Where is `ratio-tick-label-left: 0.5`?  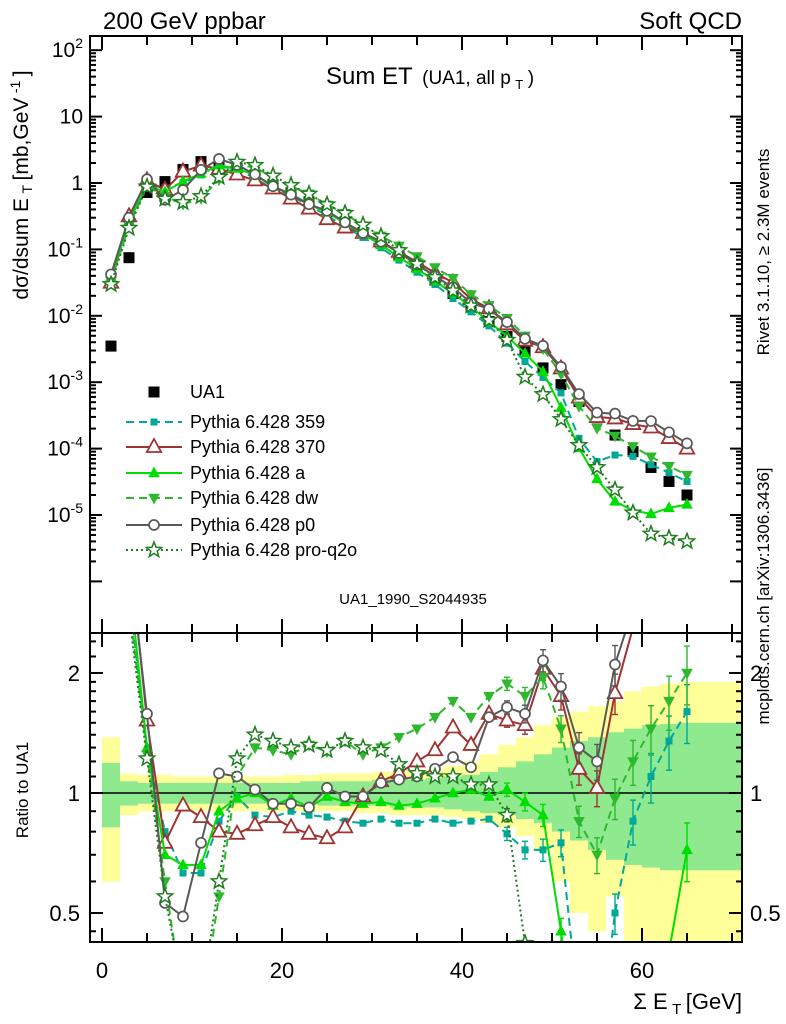 ratio-tick-label-left: 0.5 is located at coordinates (64, 913).